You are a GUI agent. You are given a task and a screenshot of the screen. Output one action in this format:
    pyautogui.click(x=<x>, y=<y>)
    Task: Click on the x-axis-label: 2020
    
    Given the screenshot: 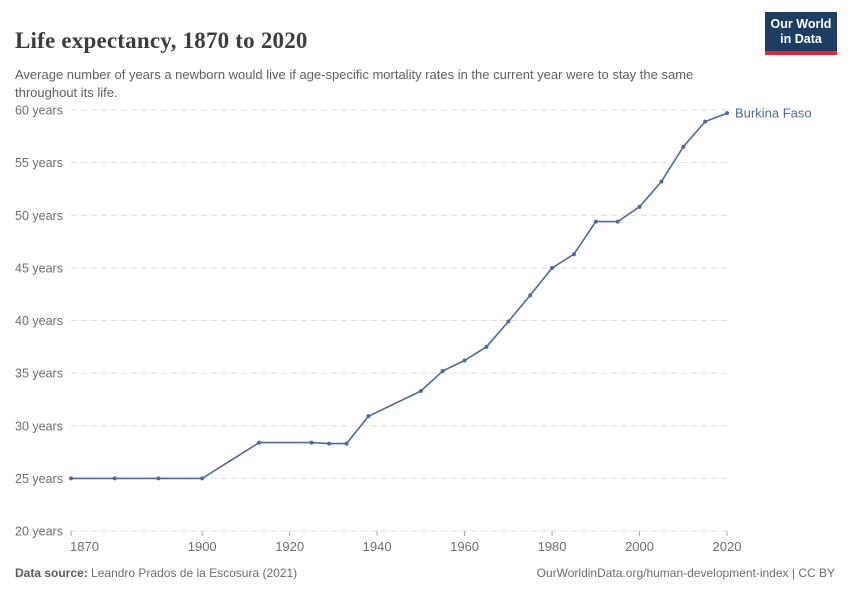 What is the action you would take?
    pyautogui.click(x=727, y=546)
    